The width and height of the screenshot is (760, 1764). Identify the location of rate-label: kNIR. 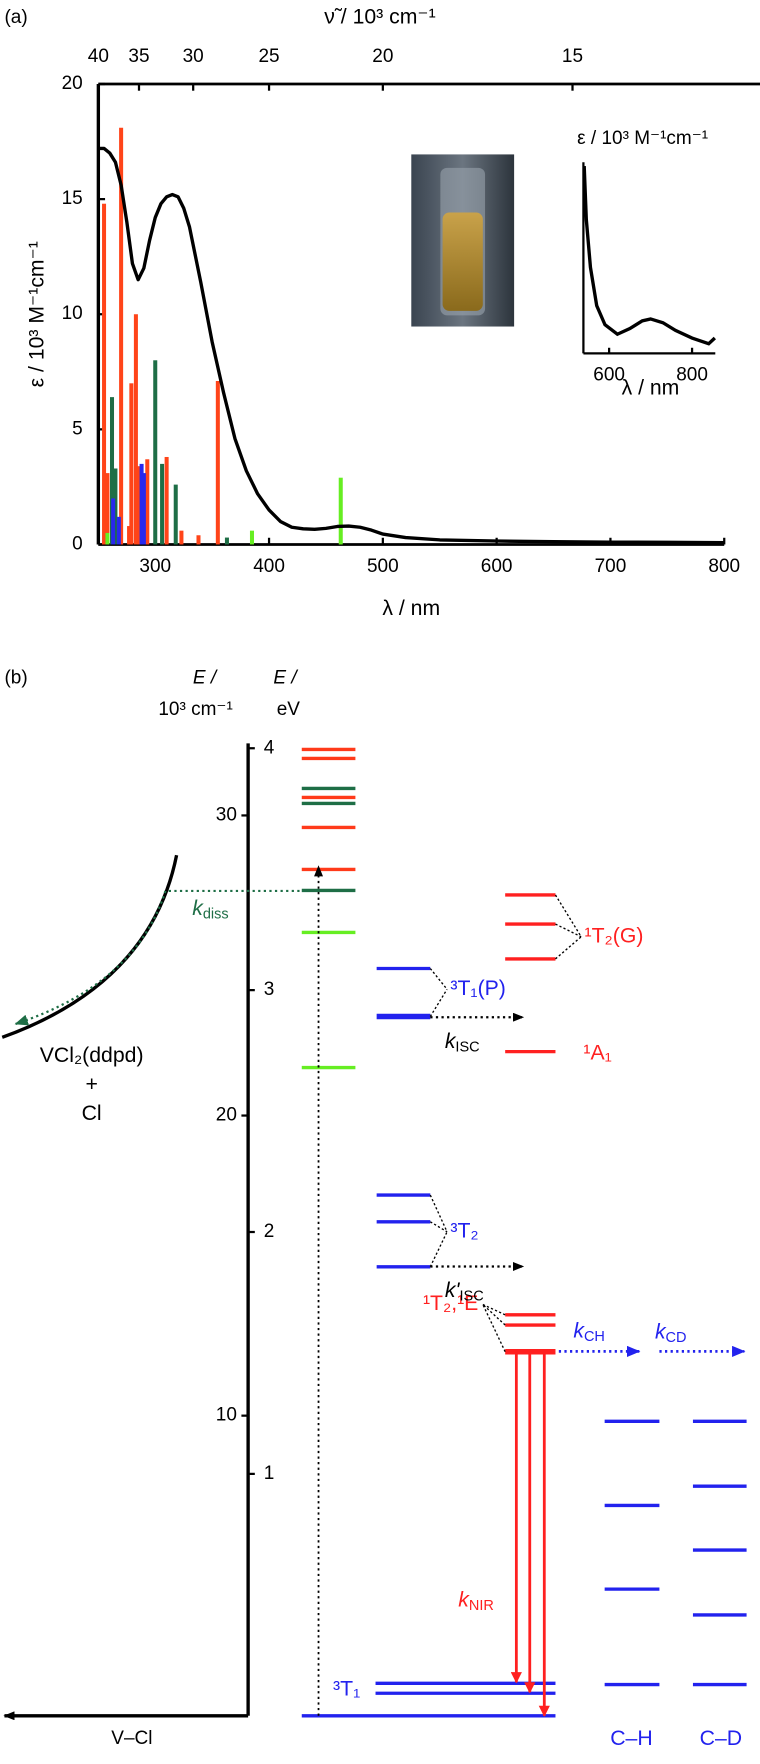
(476, 1601).